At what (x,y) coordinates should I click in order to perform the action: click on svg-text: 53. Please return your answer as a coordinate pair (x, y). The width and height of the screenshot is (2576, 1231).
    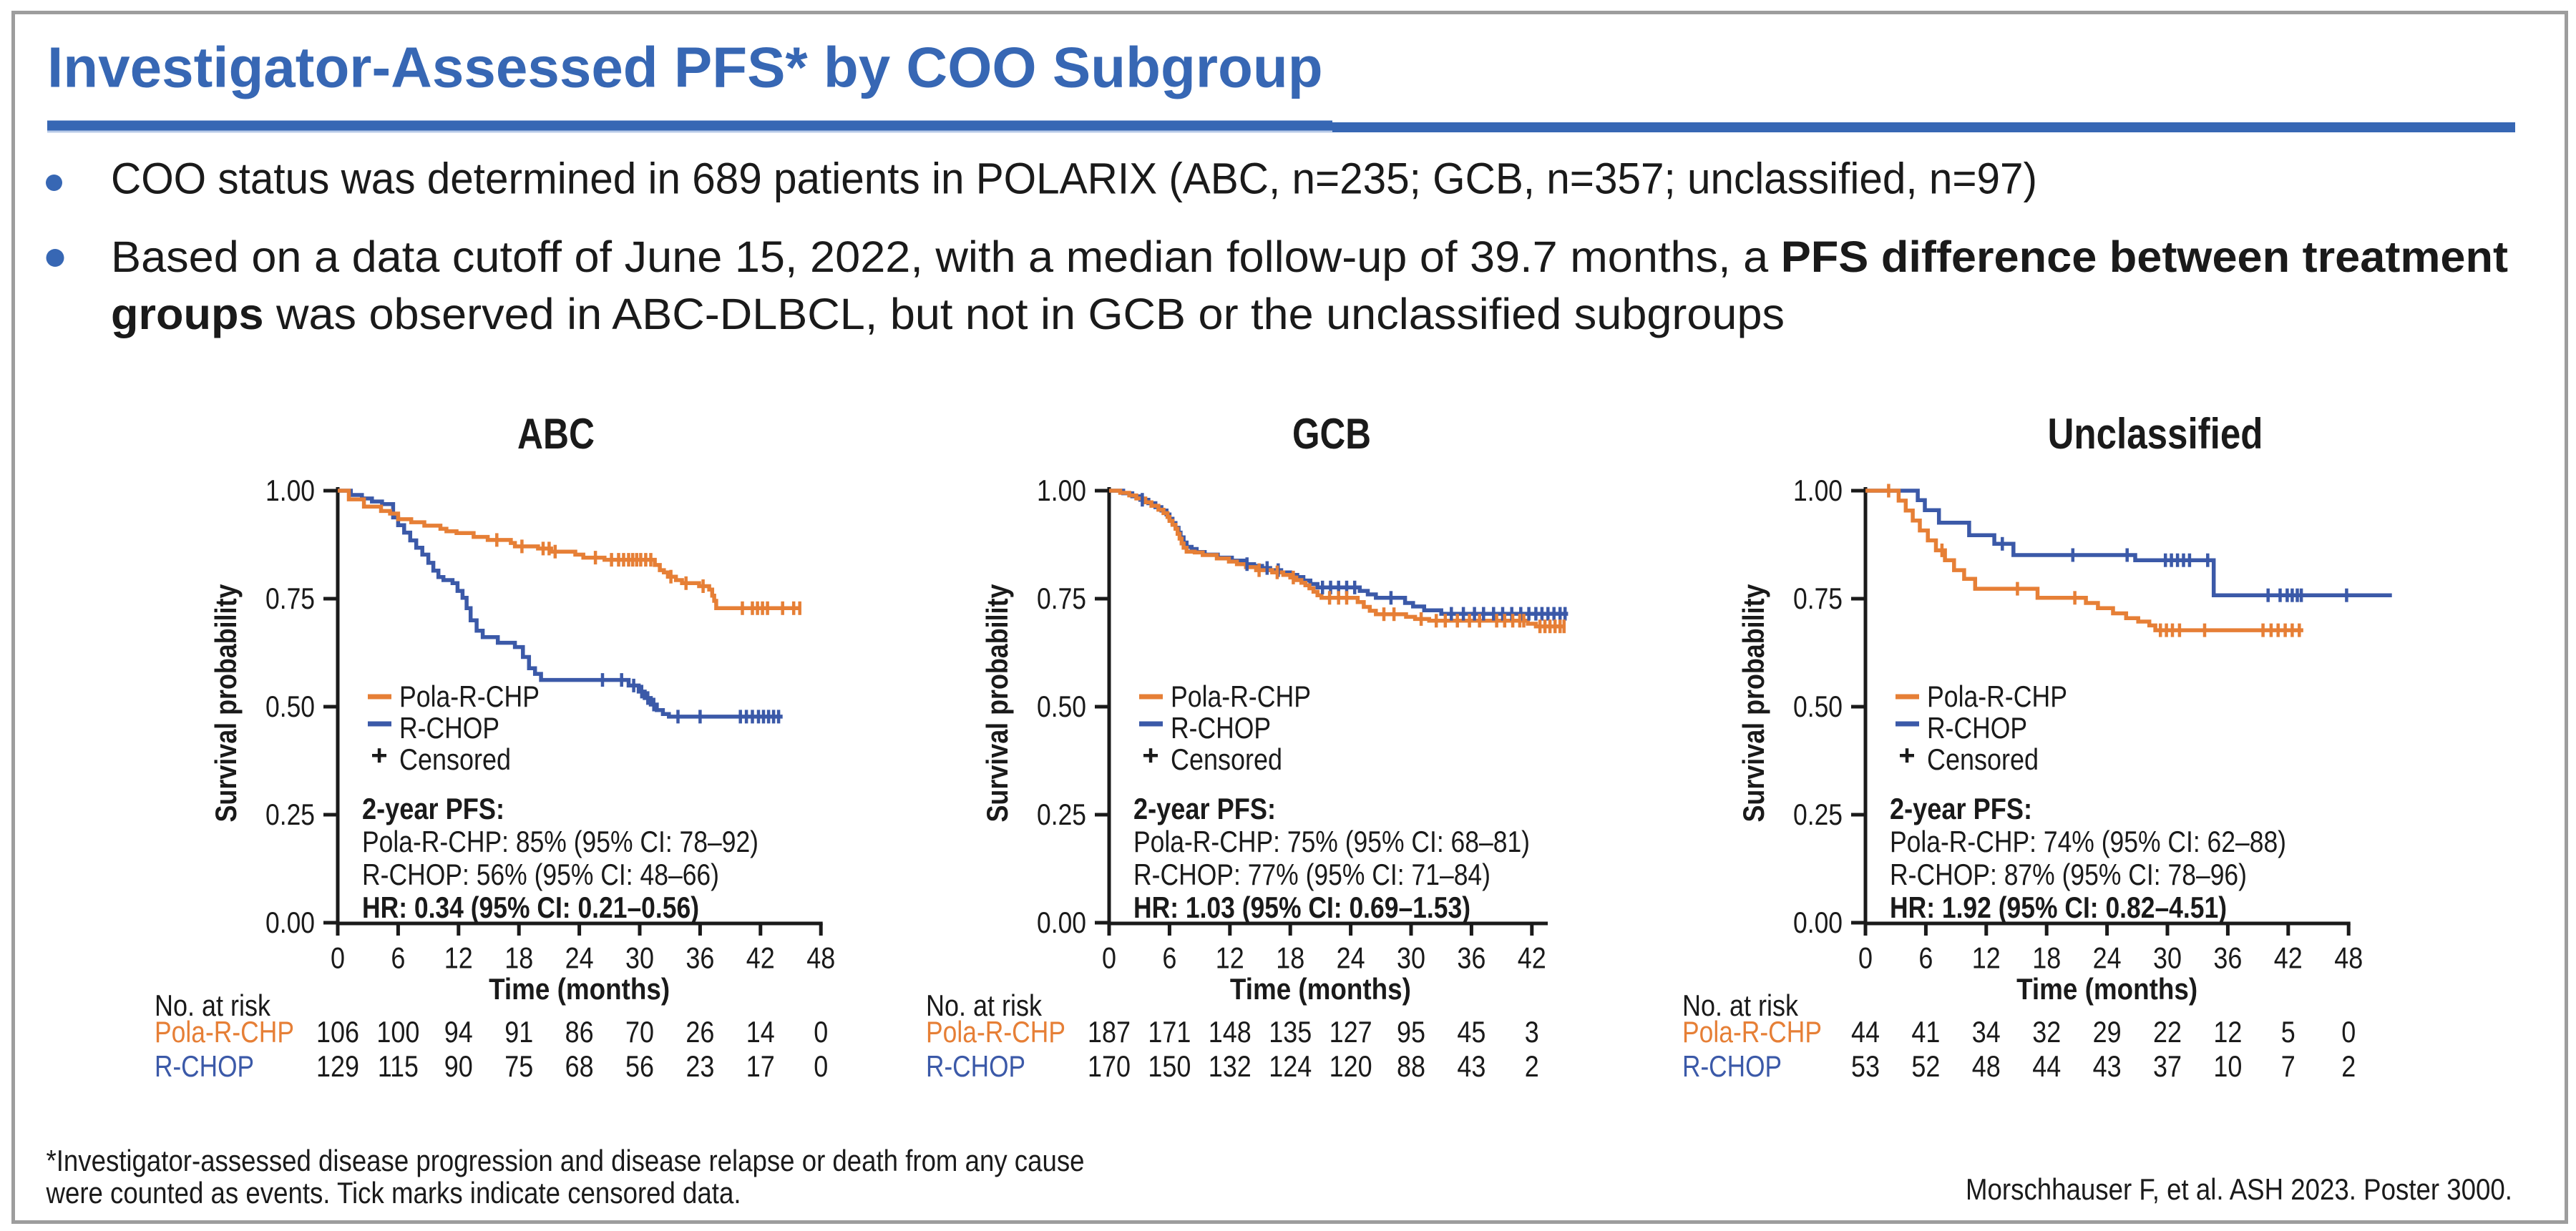
    Looking at the image, I should click on (1865, 1066).